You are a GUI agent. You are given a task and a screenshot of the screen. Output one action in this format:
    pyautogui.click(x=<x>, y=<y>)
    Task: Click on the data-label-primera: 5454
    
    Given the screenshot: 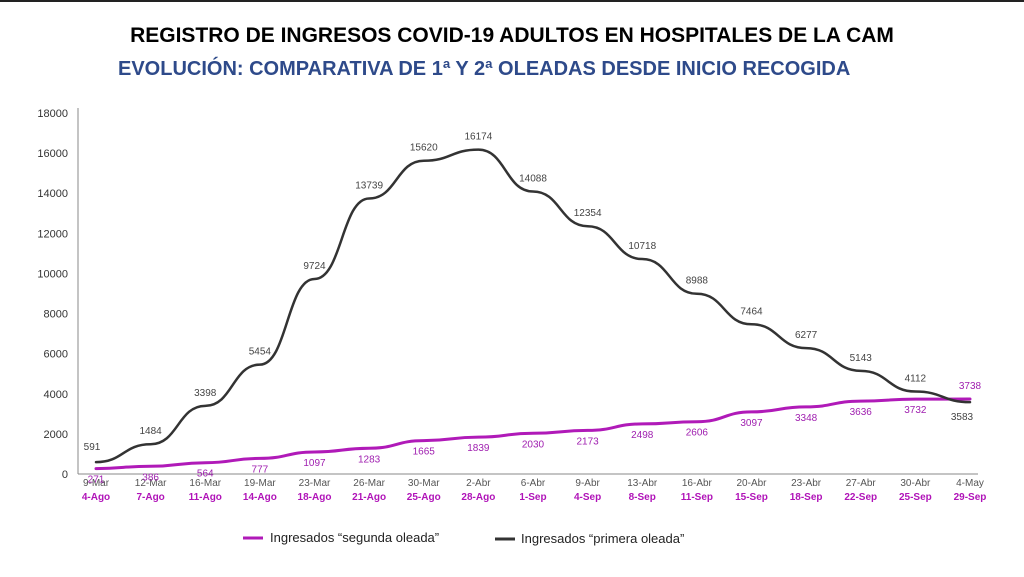 What is the action you would take?
    pyautogui.click(x=260, y=352)
    